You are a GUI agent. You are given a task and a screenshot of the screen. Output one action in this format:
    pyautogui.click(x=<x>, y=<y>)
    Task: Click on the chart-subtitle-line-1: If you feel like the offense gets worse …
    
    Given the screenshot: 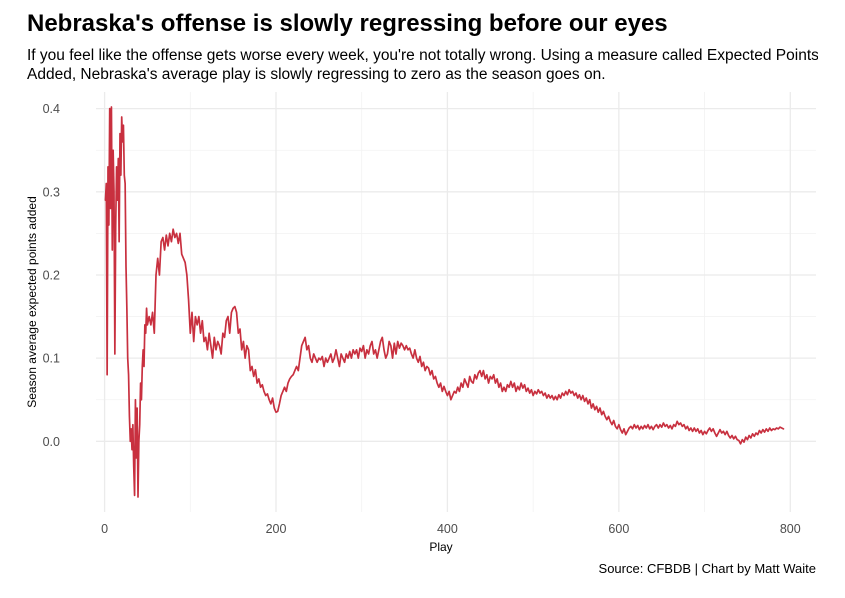 What is the action you would take?
    pyautogui.click(x=422, y=55)
    